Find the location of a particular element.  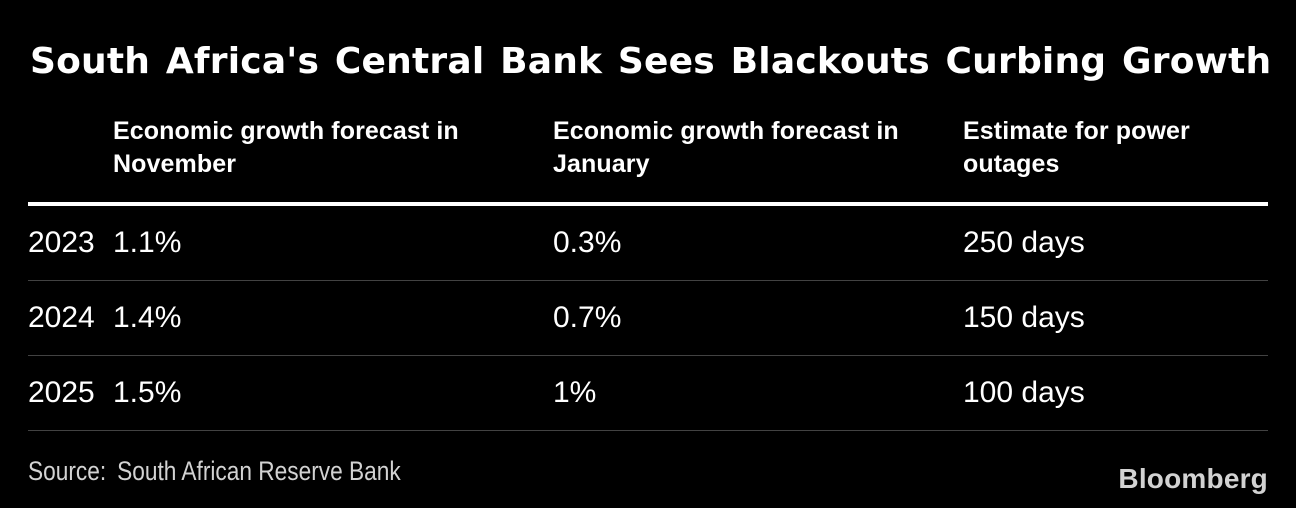

november-forecast-cell: 1.1% is located at coordinates (147, 242).